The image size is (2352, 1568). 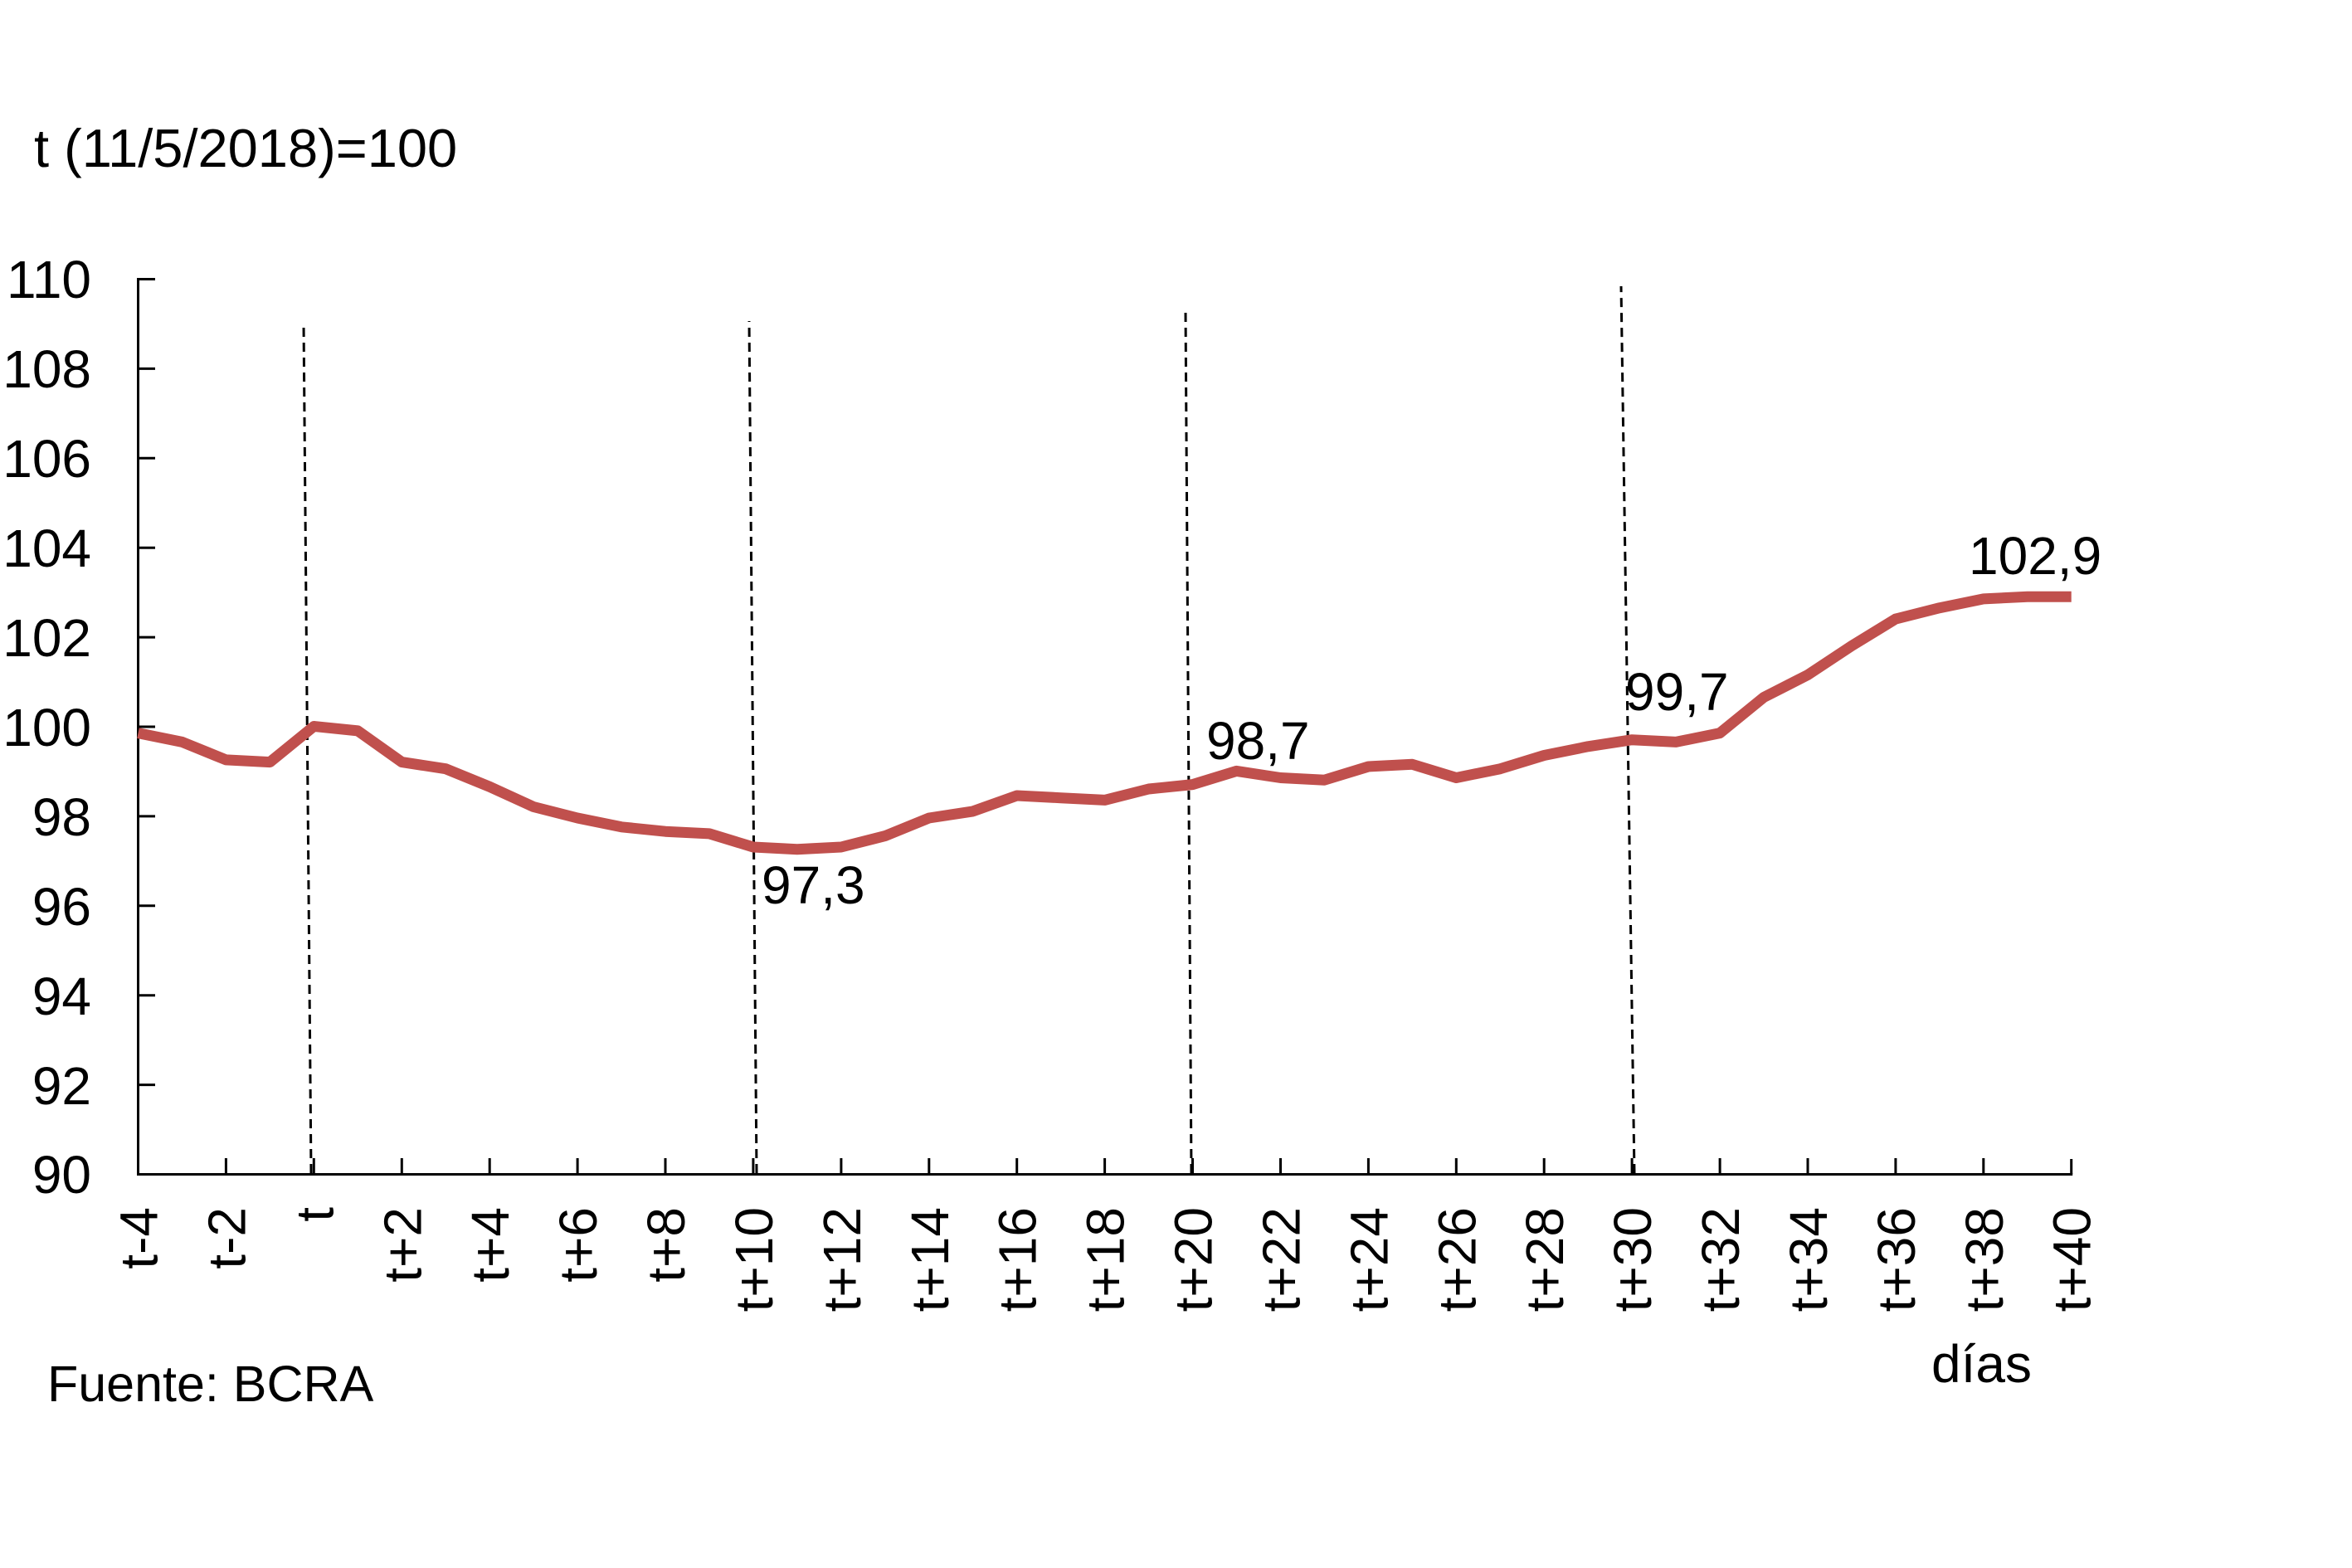 I want to click on svg-text: t+4, so click(x=490, y=1245).